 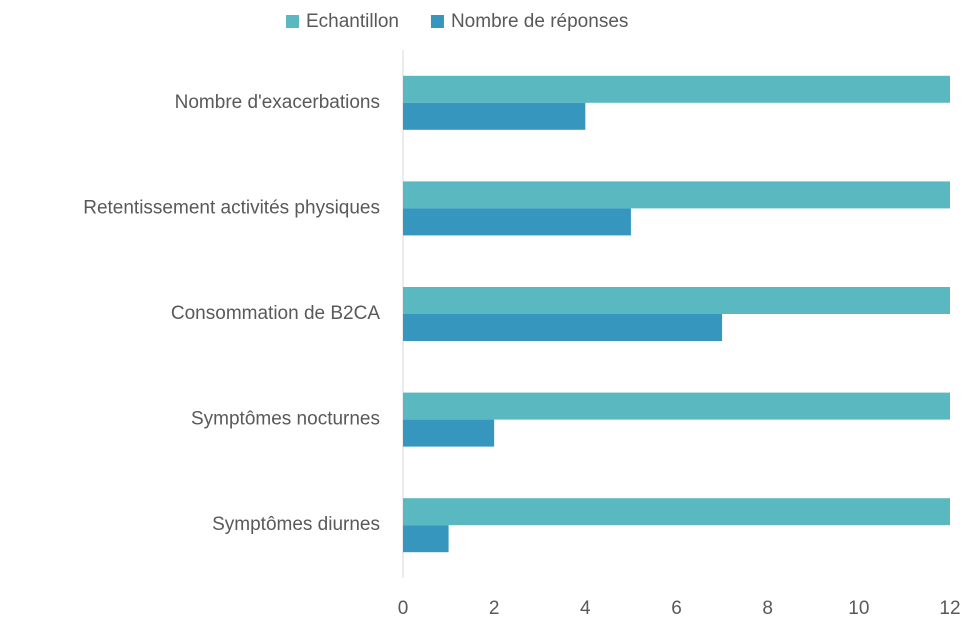 I want to click on x-tick-label: 6, so click(x=676, y=608).